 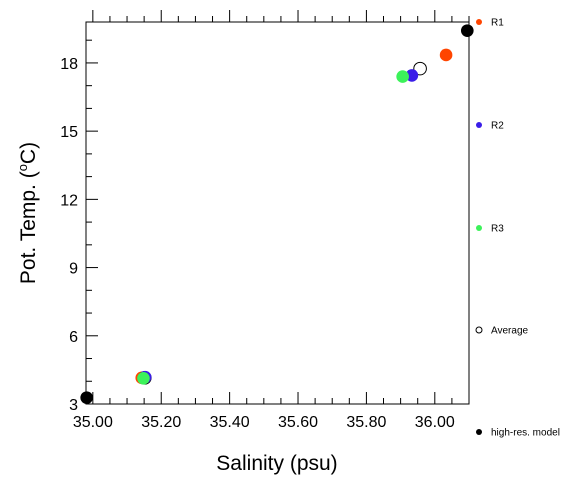 I want to click on y-axis-label: Pot. Temp. (oC), so click(x=27, y=213).